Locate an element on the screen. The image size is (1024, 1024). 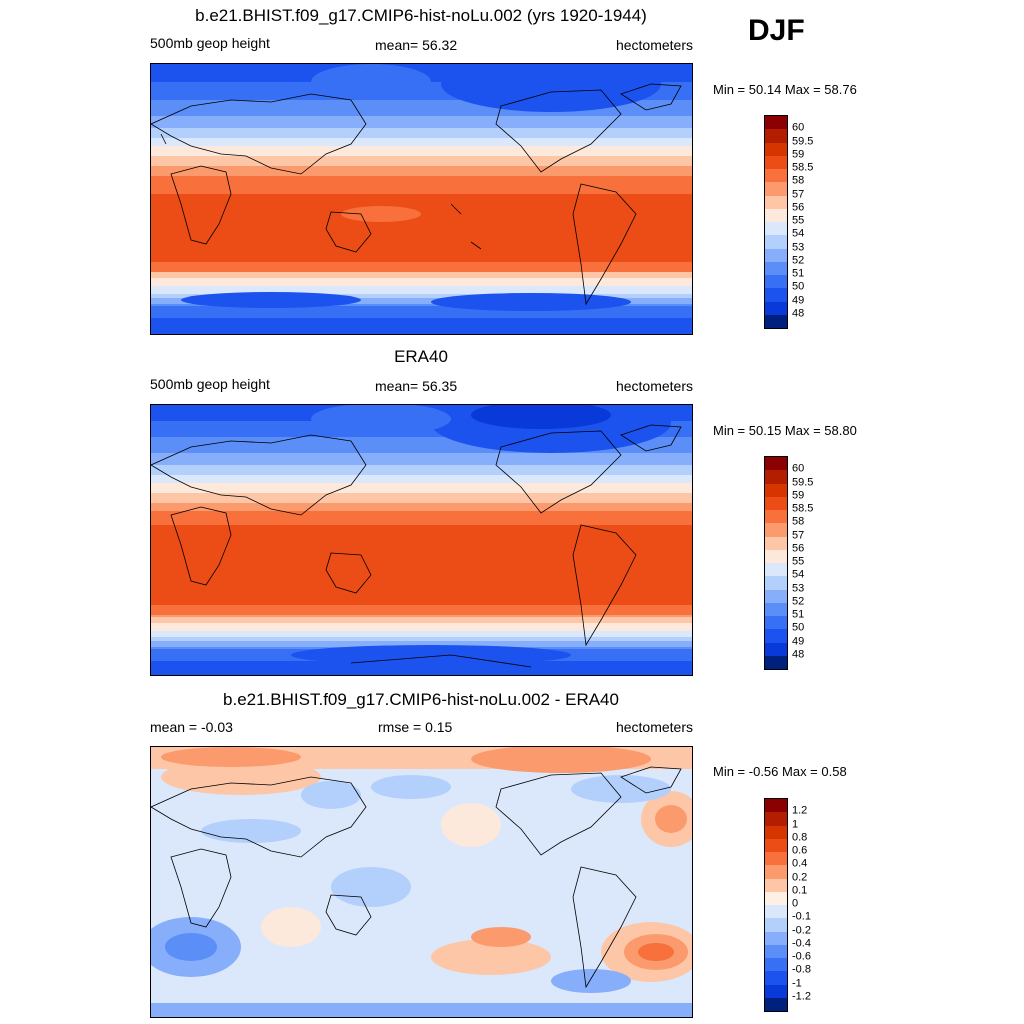
panel3-right-label: hectometers is located at coordinates (654, 727).